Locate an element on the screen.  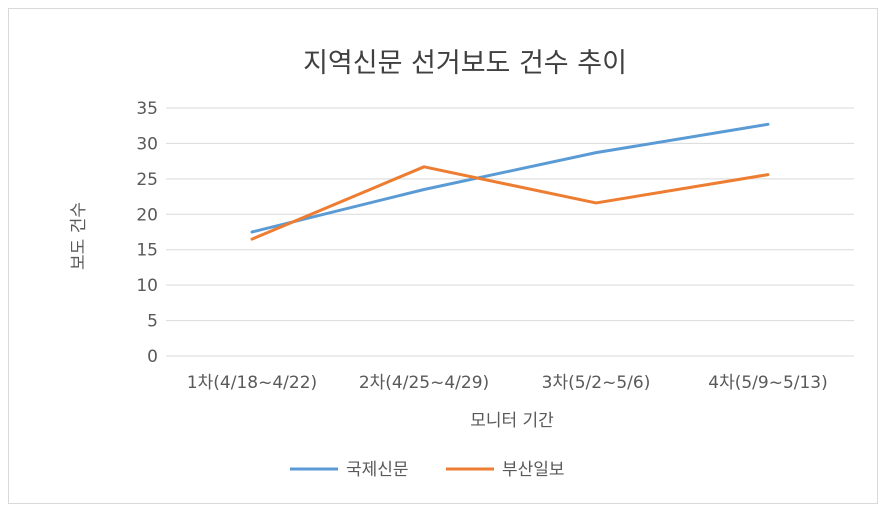
x-axis-title: 모니터 기간 is located at coordinates (512, 421).